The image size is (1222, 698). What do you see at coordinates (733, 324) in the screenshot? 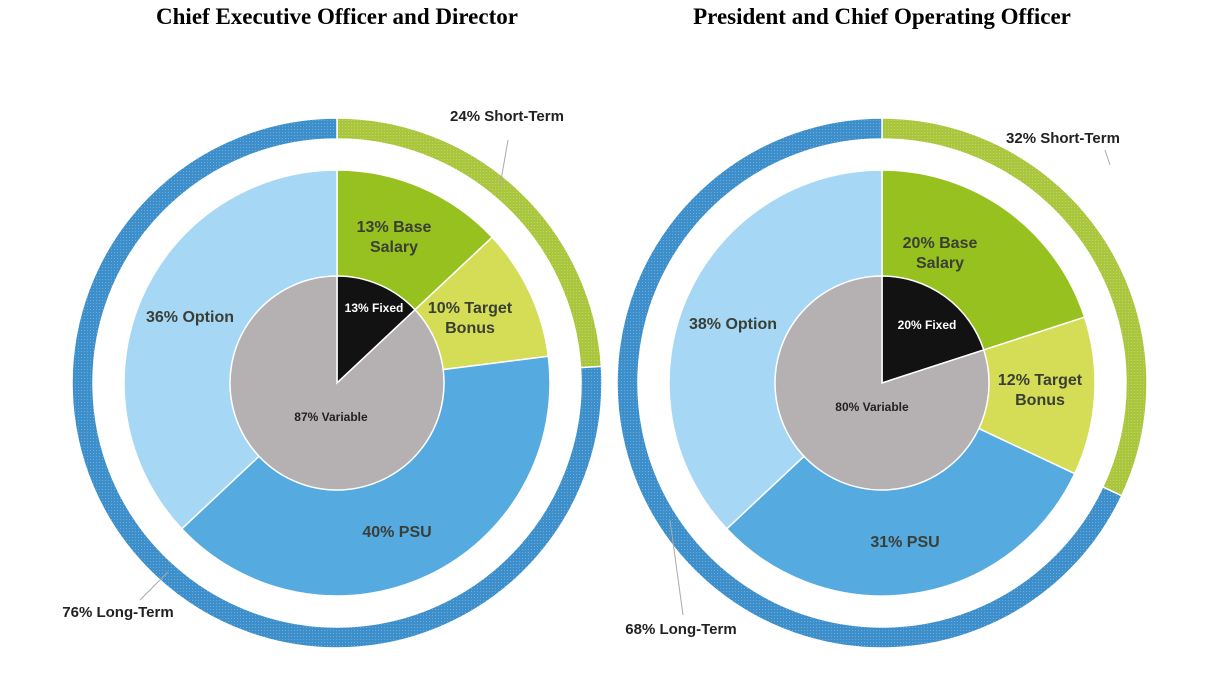
I see `slice-label: 38% Option` at bounding box center [733, 324].